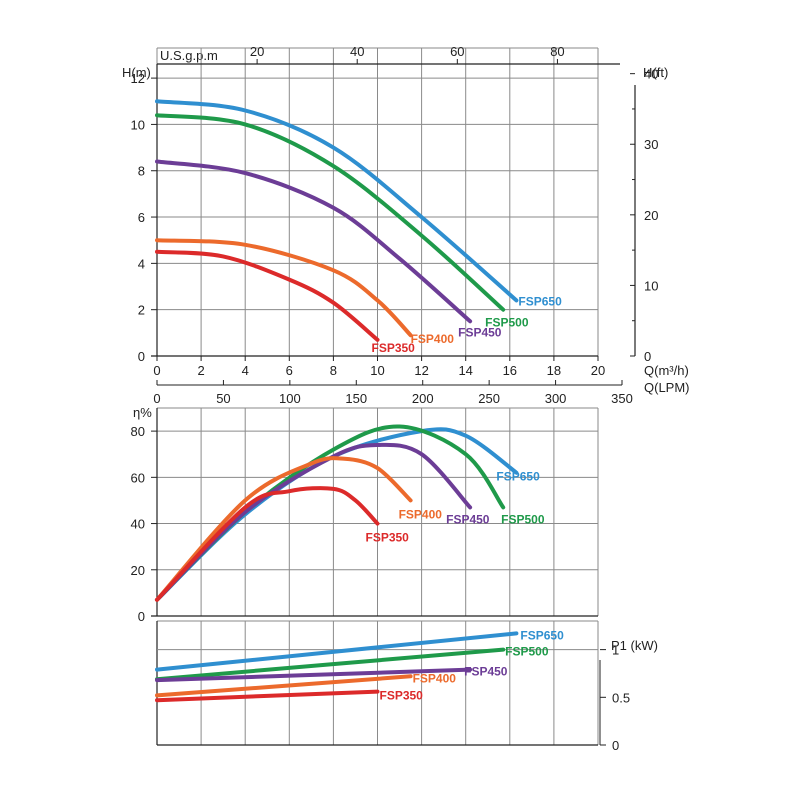  What do you see at coordinates (289, 370) in the screenshot?
I see `m3h-tick-label: 6` at bounding box center [289, 370].